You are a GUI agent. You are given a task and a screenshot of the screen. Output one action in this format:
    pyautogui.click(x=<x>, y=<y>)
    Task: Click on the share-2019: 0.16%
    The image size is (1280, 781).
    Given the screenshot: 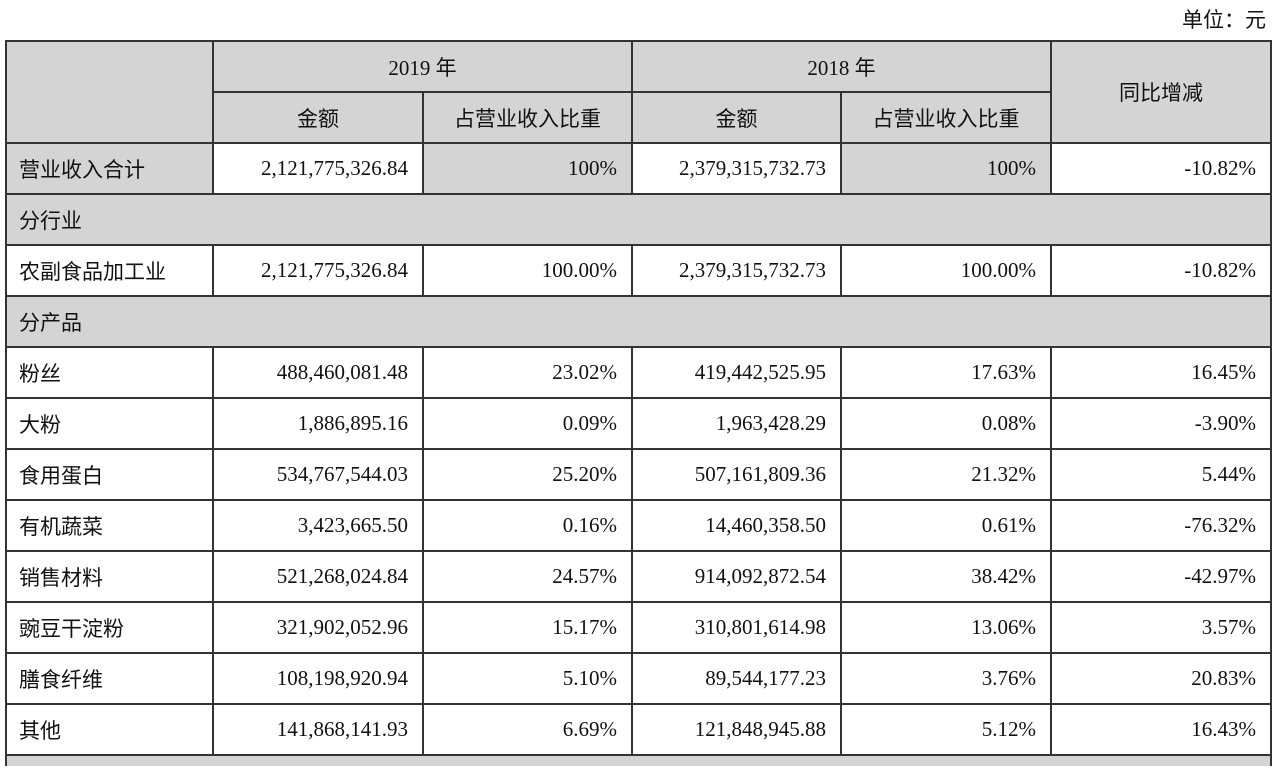 What is the action you would take?
    pyautogui.click(x=527, y=525)
    